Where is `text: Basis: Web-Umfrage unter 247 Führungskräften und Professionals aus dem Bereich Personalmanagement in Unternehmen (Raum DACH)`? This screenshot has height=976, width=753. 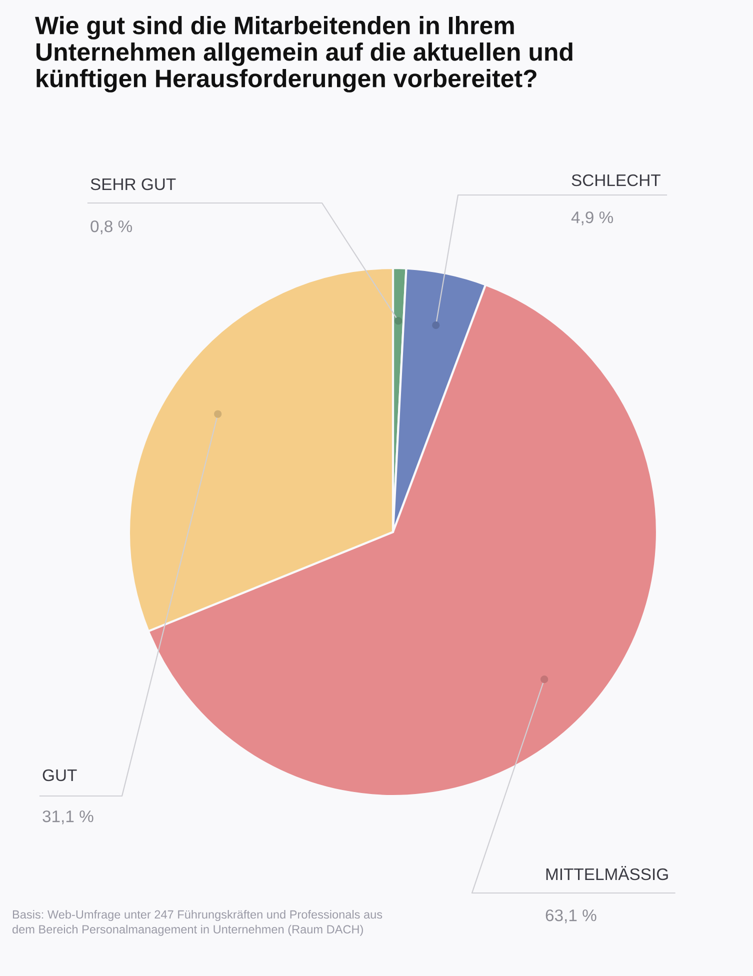 text: Basis: Web-Umfrage unter 247 Führungskräften und Professionals aus dem Bereich Personalmanagement in Unternehmen (Raum DACH) is located at coordinates (197, 923).